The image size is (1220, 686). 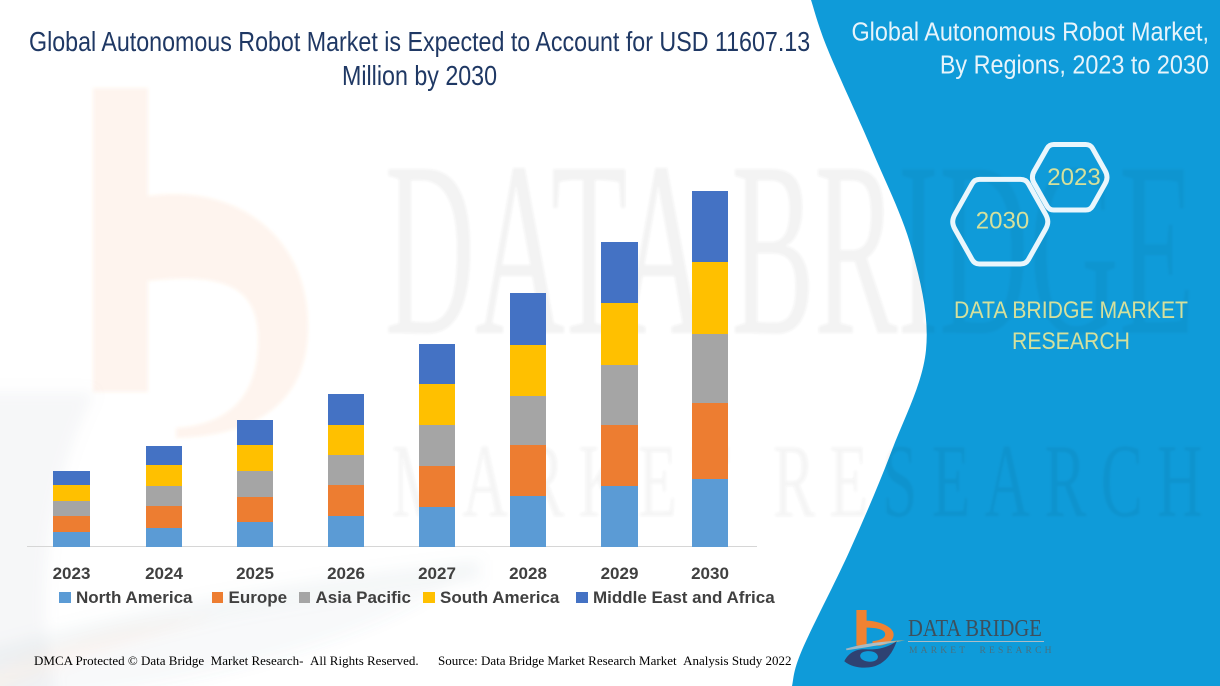 What do you see at coordinates (1071, 310) in the screenshot?
I see `svg-text: DATA BRIDGE MARKET` at bounding box center [1071, 310].